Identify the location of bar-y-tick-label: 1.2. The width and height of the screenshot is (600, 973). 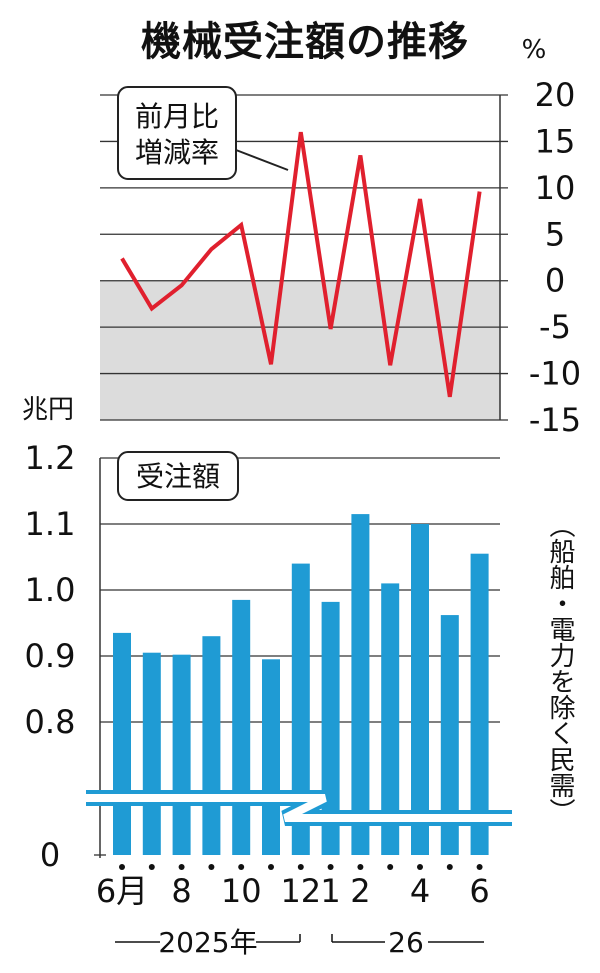
(50, 458).